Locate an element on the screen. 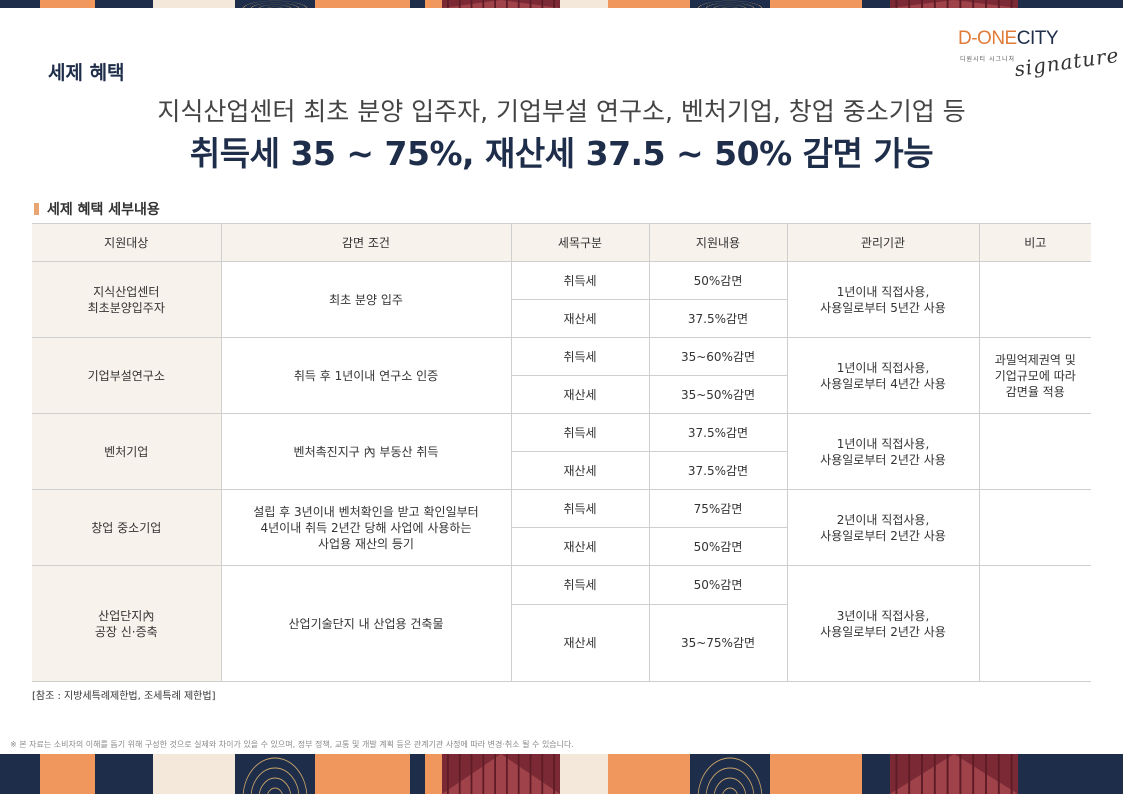 Image resolution: width=1123 pixels, height=794 pixels. header-note: 비고 is located at coordinates (1034, 242).